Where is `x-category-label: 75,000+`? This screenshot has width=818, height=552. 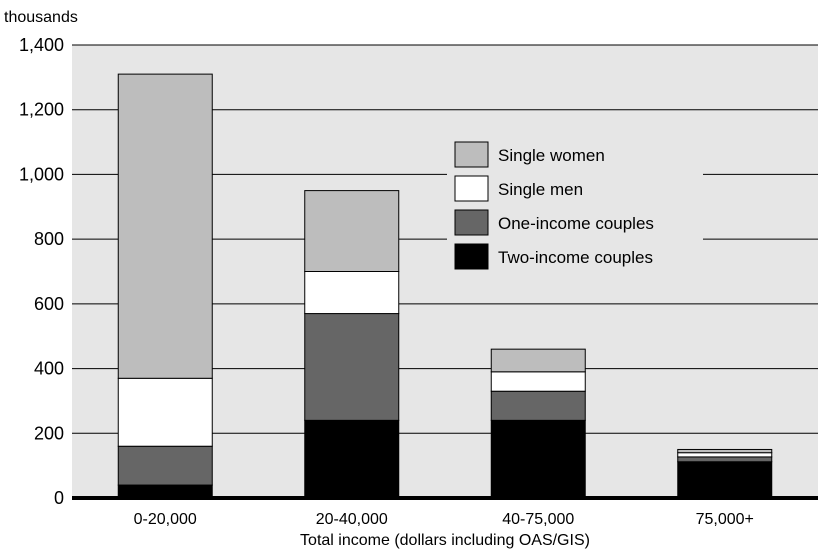
x-category-label: 75,000+ is located at coordinates (725, 519).